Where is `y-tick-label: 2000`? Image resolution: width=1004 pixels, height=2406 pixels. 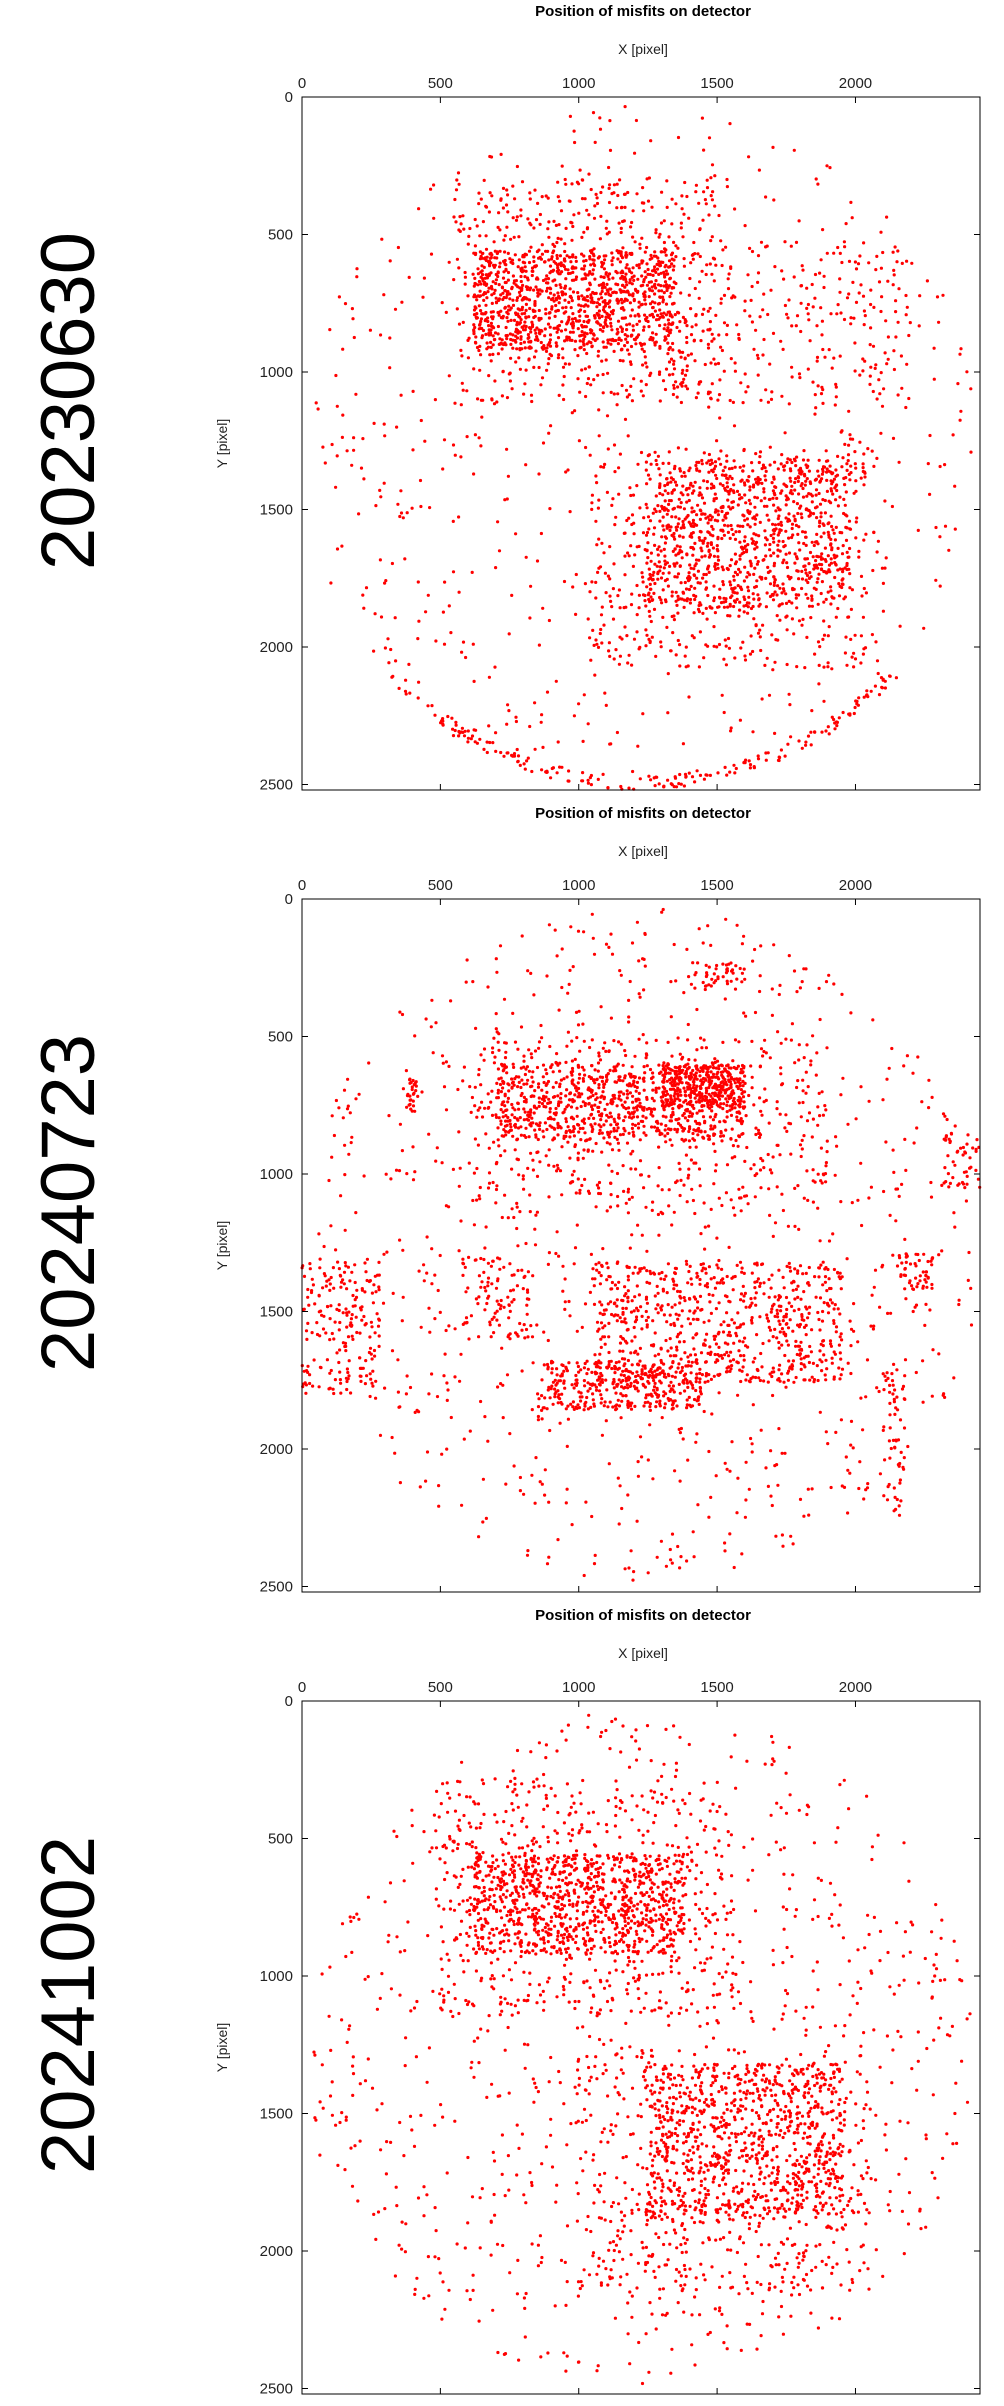 y-tick-label: 2000 is located at coordinates (276, 647).